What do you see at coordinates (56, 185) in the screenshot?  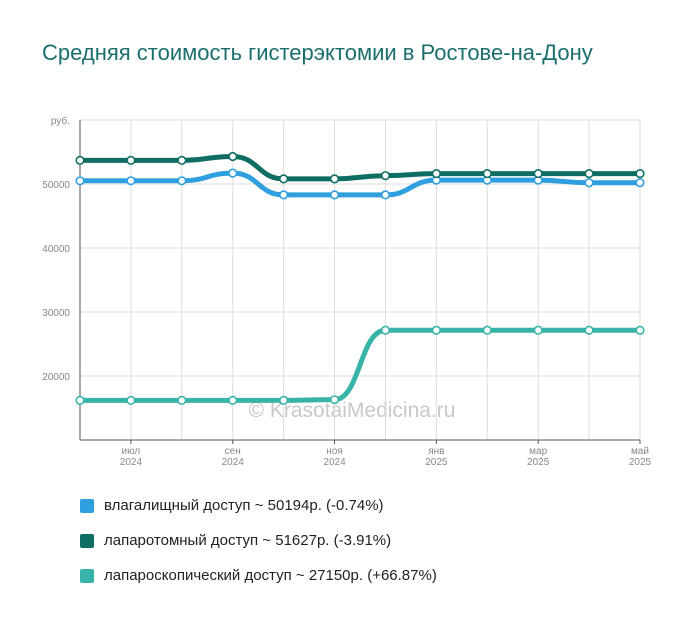 I see `y-tick-label: 50000` at bounding box center [56, 185].